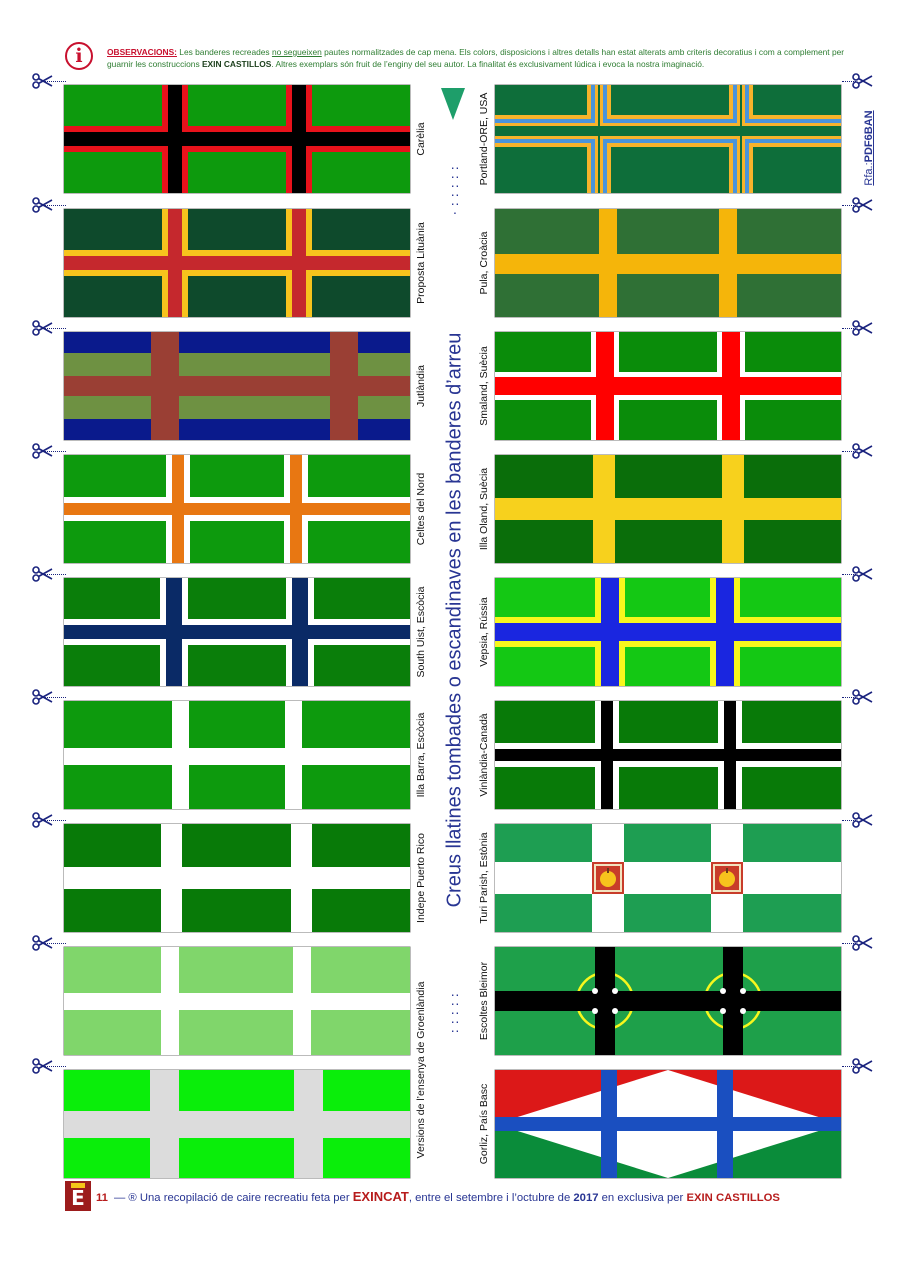 The width and height of the screenshot is (905, 1280). I want to click on flag-label-right-2: Pula, Croàcia, so click(484, 263).